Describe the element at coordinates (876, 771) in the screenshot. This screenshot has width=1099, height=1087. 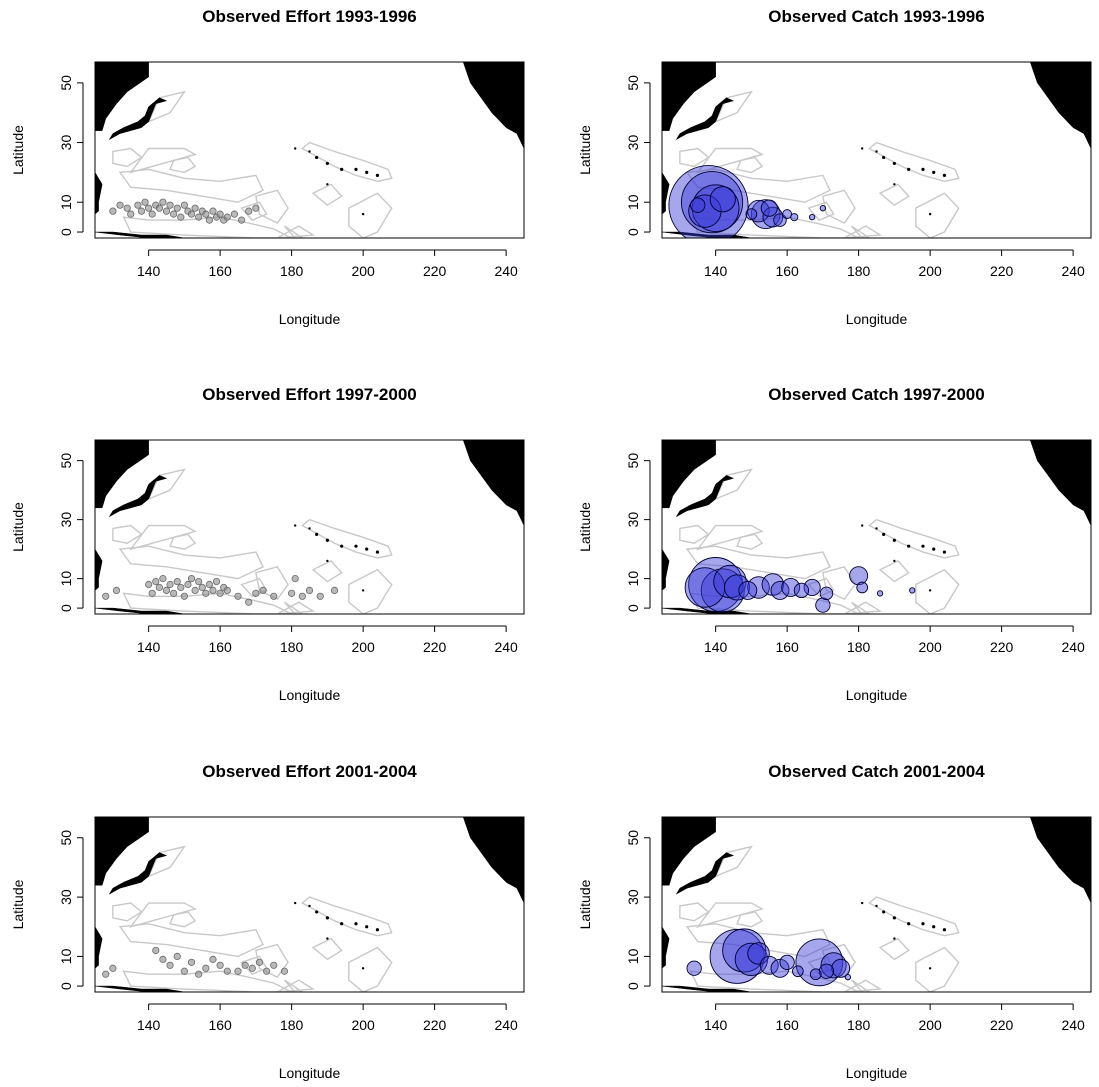
I see `panel-title: Observed Catch 2001-2004` at that location.